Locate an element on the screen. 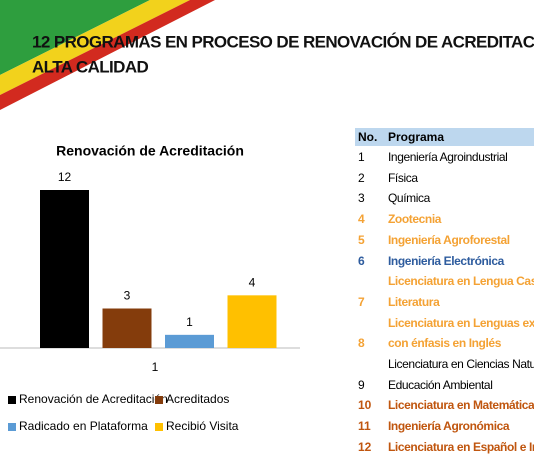 The image size is (534, 462). table-cell: No. is located at coordinates (368, 137).